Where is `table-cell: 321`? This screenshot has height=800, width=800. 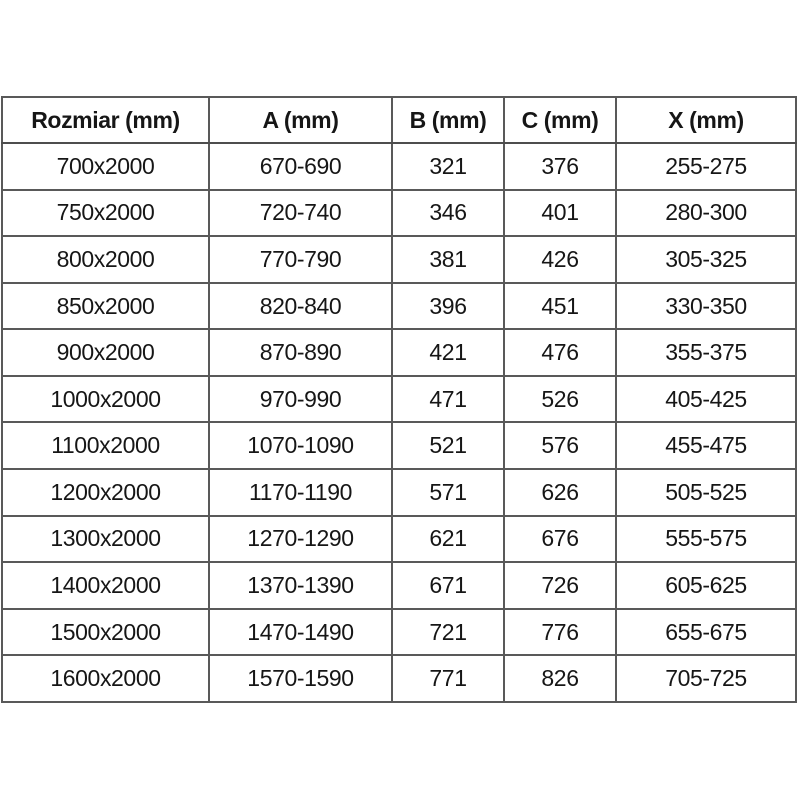 table-cell: 321 is located at coordinates (448, 166).